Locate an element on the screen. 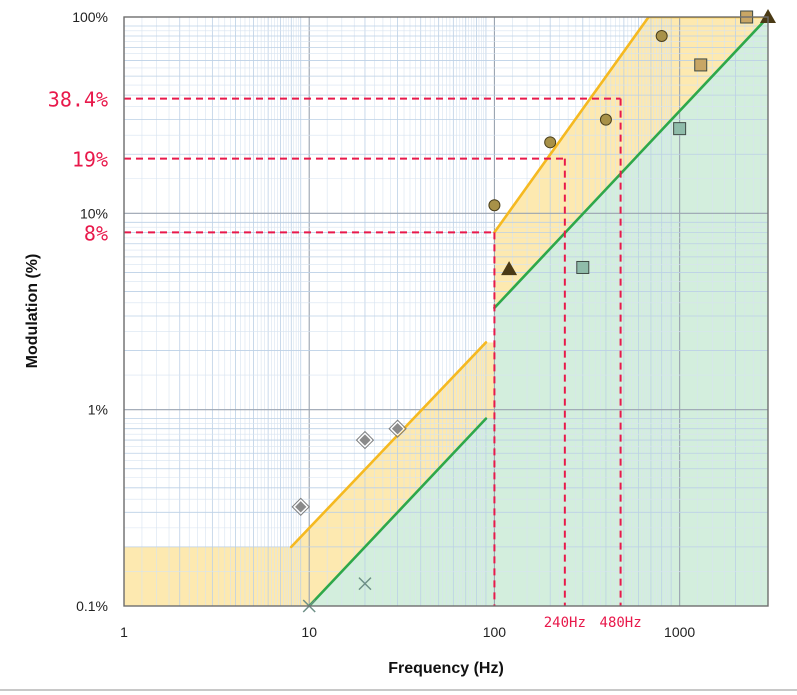  x-axis-title: Frequency (Hz) is located at coordinates (446, 668).